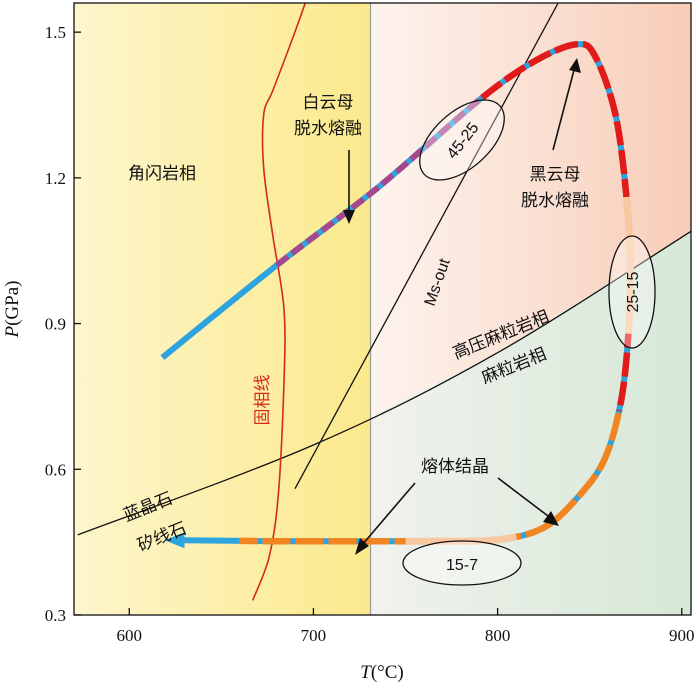 The width and height of the screenshot is (700, 685). Describe the element at coordinates (263, 400) in the screenshot. I see `solidus-label: 固相线` at that location.